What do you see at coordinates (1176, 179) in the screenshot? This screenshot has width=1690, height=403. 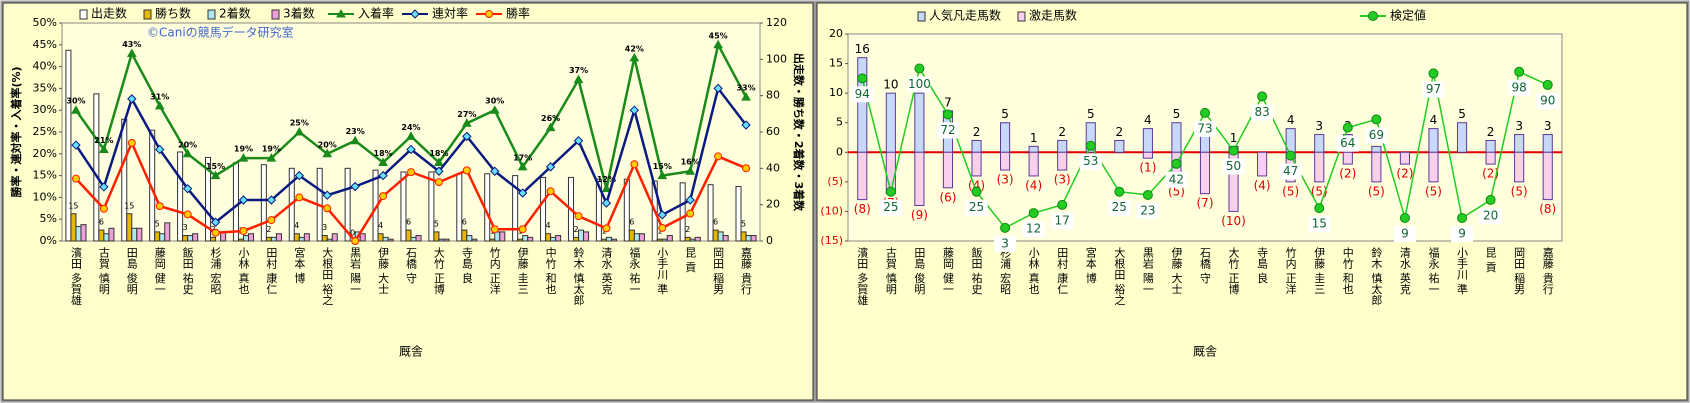 I see `data-label: 42` at bounding box center [1176, 179].